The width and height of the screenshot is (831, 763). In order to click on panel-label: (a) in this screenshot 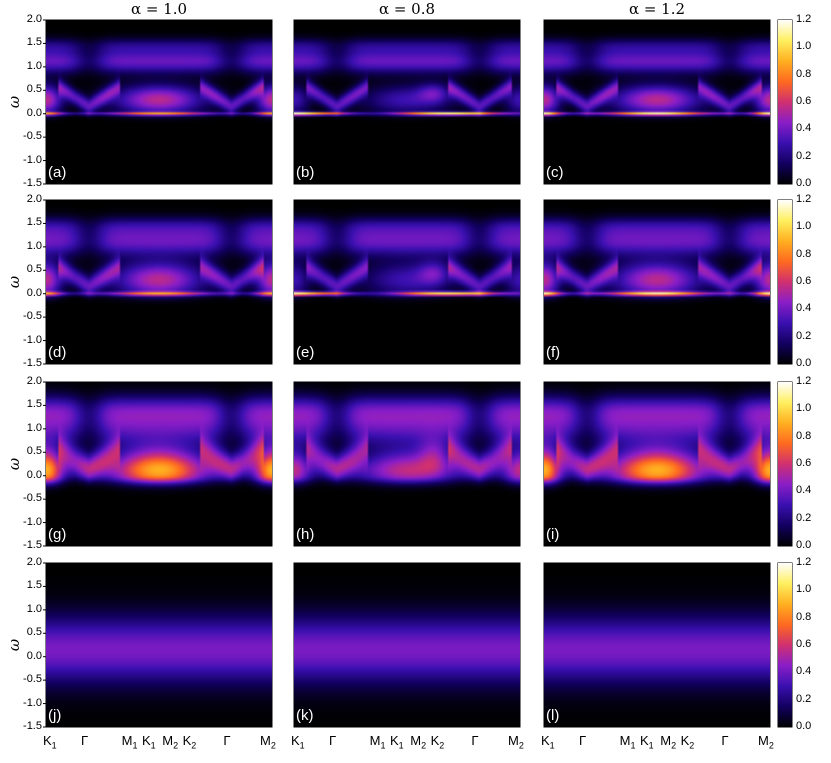, I will do `click(57, 172)`.